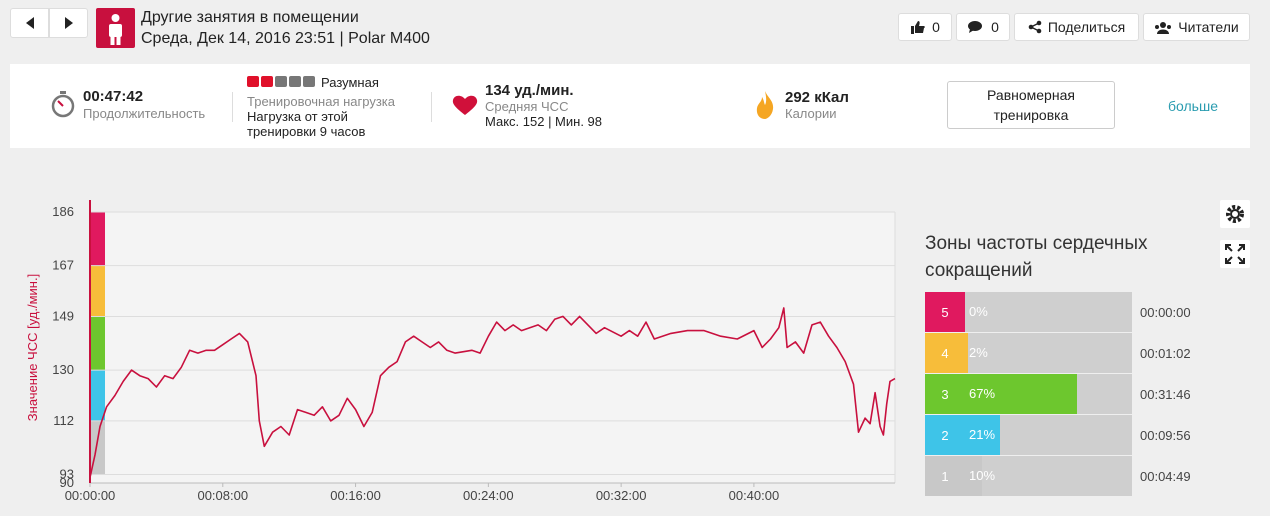 This screenshot has width=1270, height=516. I want to click on y-tick-label: 93, so click(67, 474).